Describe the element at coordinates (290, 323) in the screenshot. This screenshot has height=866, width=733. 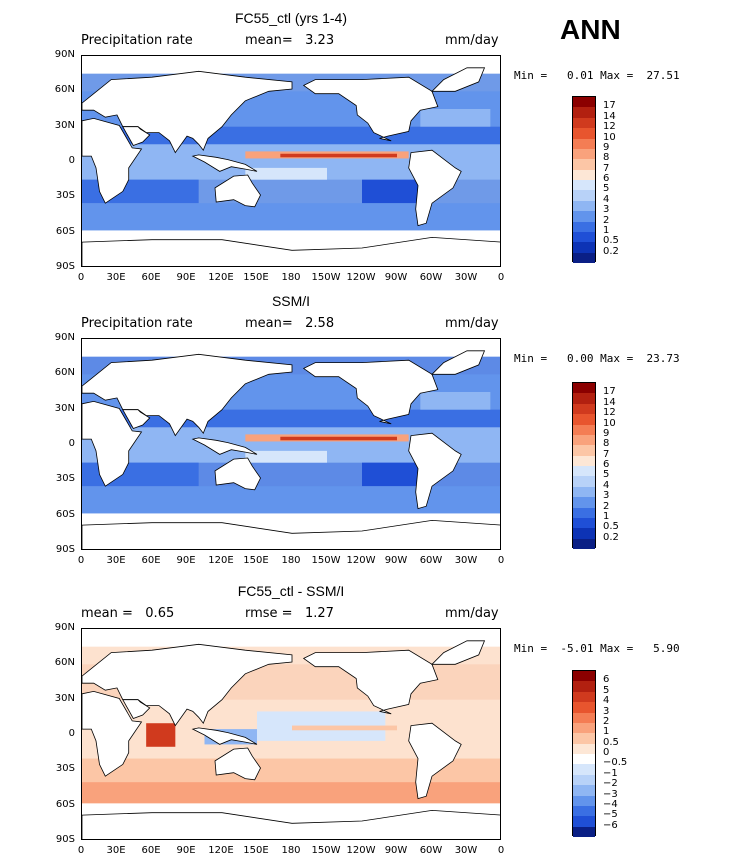
I see `panel-stat: mean= 2.58` at that location.